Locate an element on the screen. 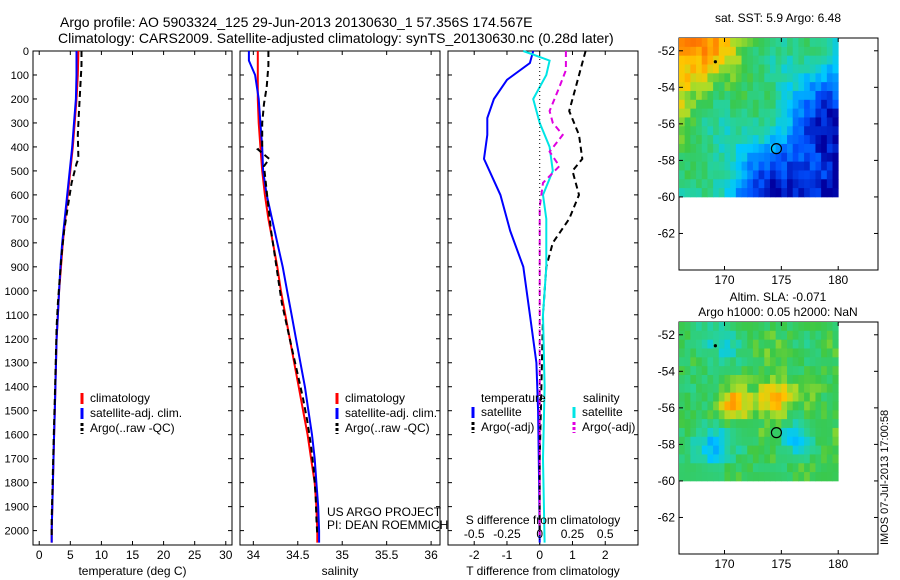  legend-label: climatology is located at coordinates (375, 398).